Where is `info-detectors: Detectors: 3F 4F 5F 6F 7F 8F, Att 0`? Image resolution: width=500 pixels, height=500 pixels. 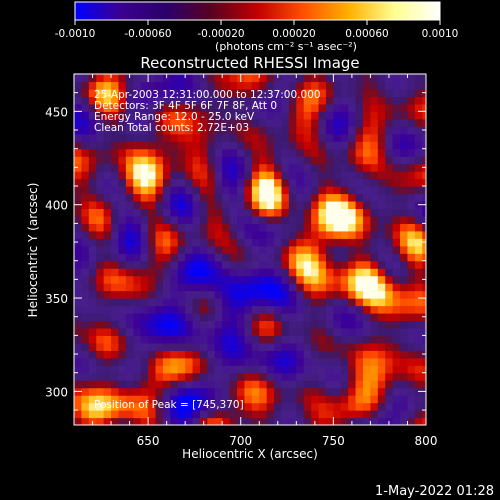 info-detectors: Detectors: 3F 4F 5F 6F 7F 8F, Att 0 is located at coordinates (185, 106).